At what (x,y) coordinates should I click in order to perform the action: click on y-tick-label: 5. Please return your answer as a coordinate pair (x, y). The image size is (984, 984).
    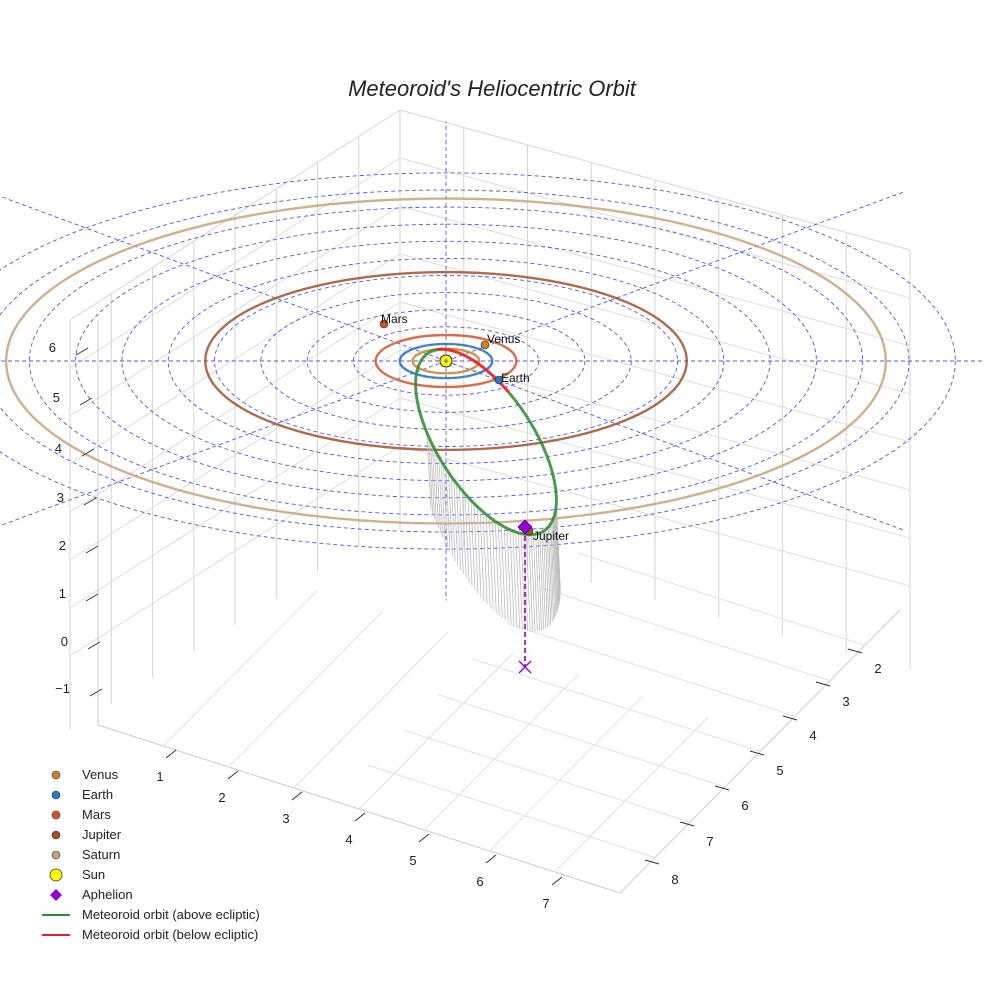
    Looking at the image, I should click on (779, 770).